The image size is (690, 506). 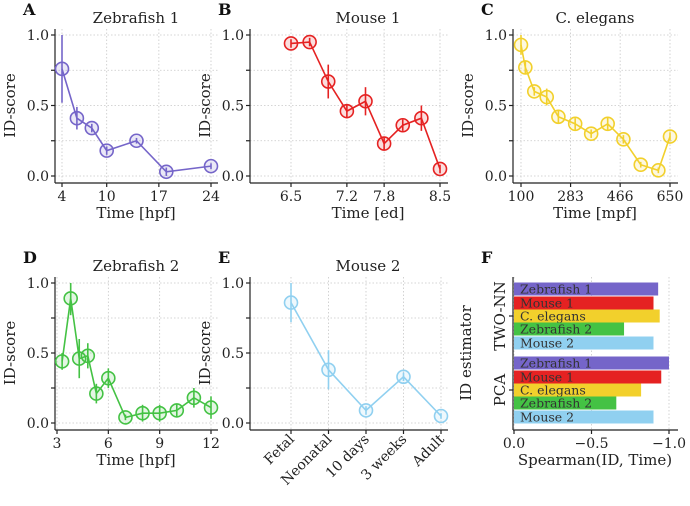 I want to click on x-tick-label: 12, so click(x=211, y=444).